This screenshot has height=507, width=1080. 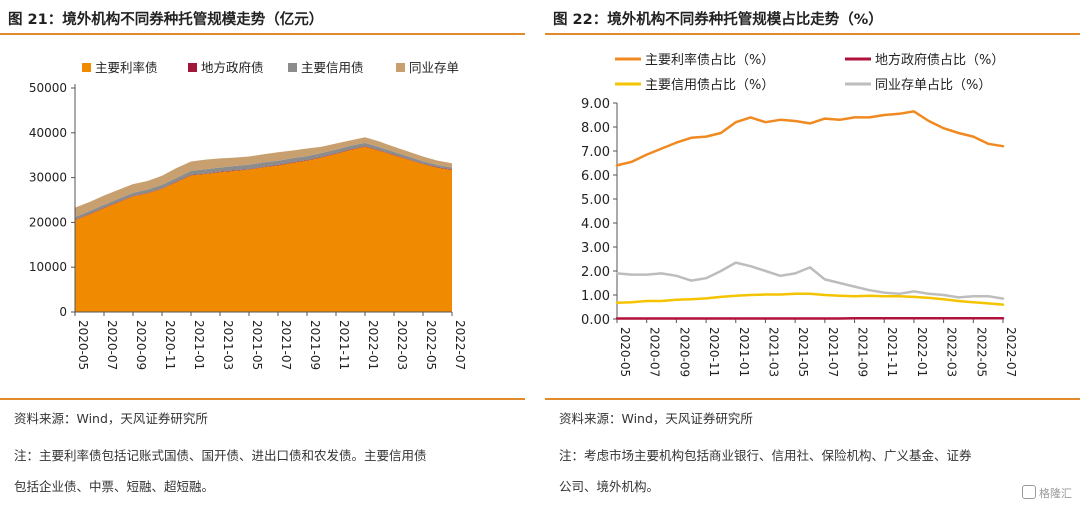 I want to click on y-tick-label: 6.00, so click(x=595, y=176).